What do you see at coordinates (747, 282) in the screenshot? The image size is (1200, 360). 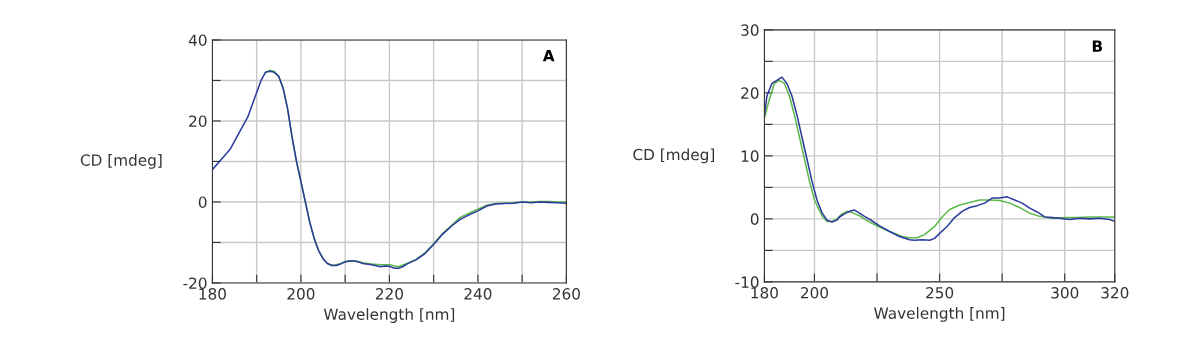 I see `y-tick-label: -10` at bounding box center [747, 282].